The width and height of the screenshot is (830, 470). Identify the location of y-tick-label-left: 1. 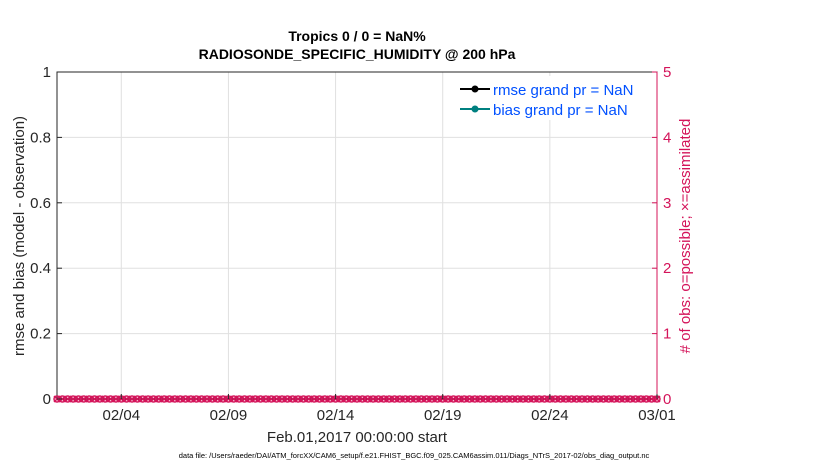
(47, 72).